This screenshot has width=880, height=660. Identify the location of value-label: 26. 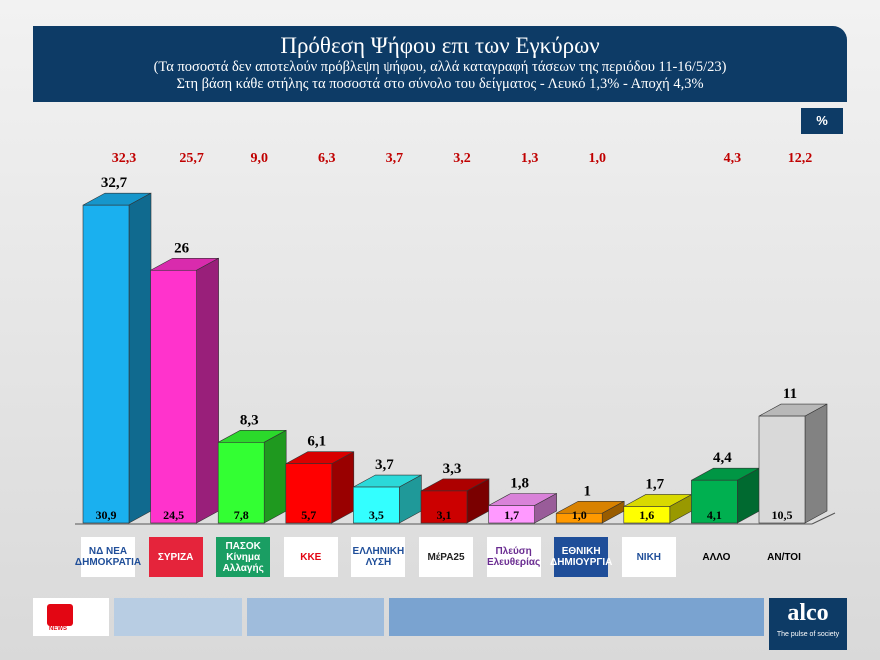
(182, 248).